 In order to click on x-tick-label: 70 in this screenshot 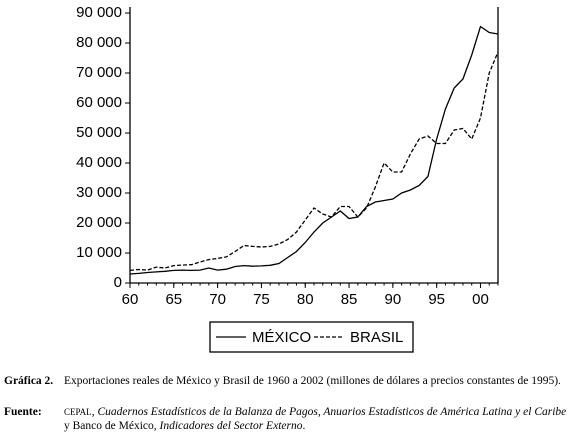, I will do `click(217, 299)`.